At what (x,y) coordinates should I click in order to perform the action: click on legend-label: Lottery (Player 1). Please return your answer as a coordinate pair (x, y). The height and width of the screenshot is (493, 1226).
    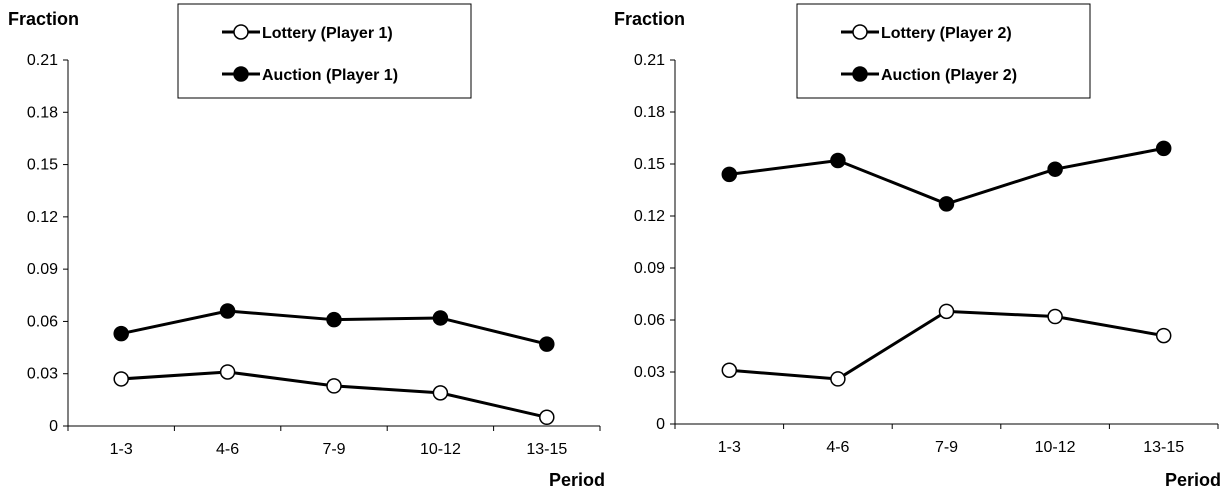
    Looking at the image, I should click on (327, 33).